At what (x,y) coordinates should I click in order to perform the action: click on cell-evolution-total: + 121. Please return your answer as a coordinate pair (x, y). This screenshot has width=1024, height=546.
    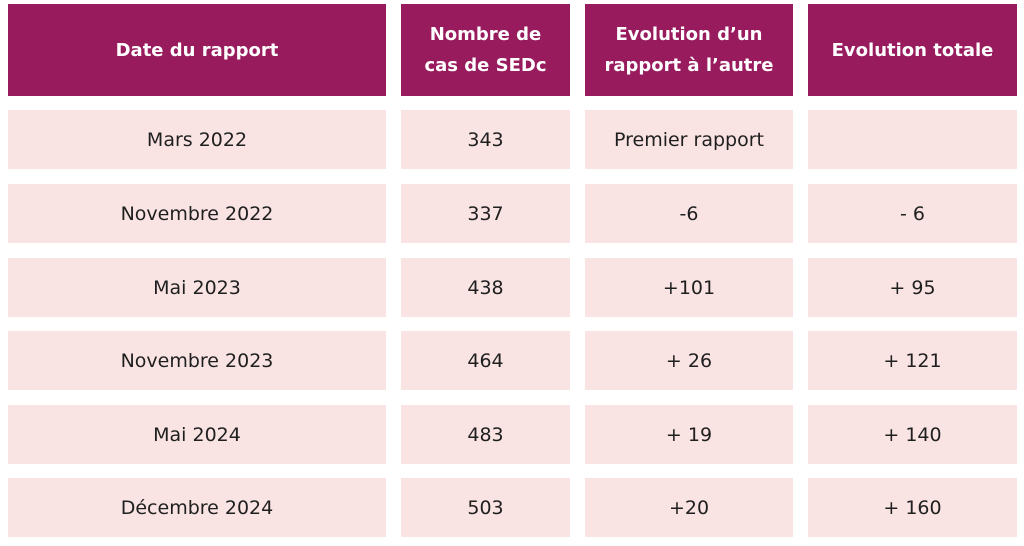
    Looking at the image, I should click on (912, 360).